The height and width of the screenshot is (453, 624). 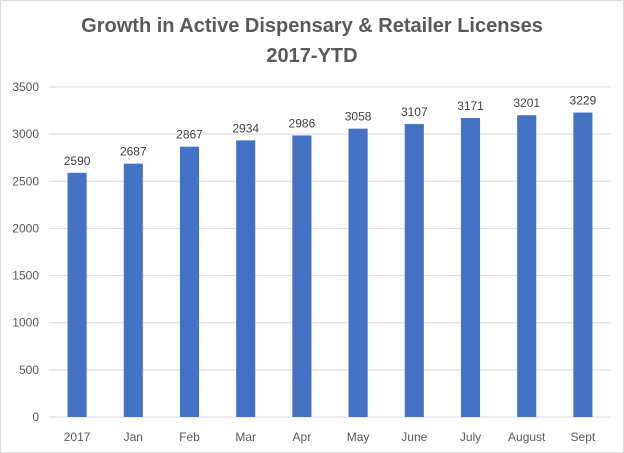 What do you see at coordinates (470, 106) in the screenshot?
I see `data-label: 3171` at bounding box center [470, 106].